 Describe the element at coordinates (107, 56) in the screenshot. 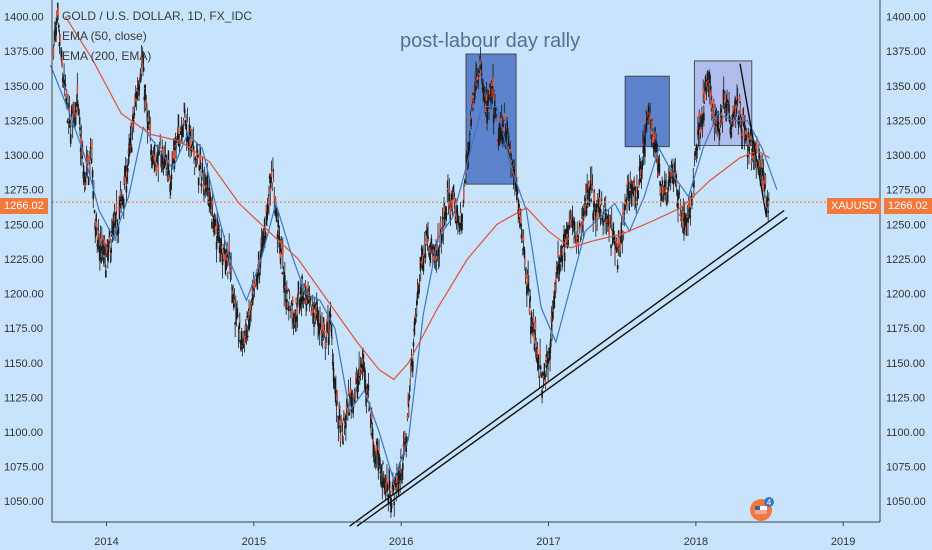

I see `ema-slow-legend: EMA (200, EMA)` at that location.